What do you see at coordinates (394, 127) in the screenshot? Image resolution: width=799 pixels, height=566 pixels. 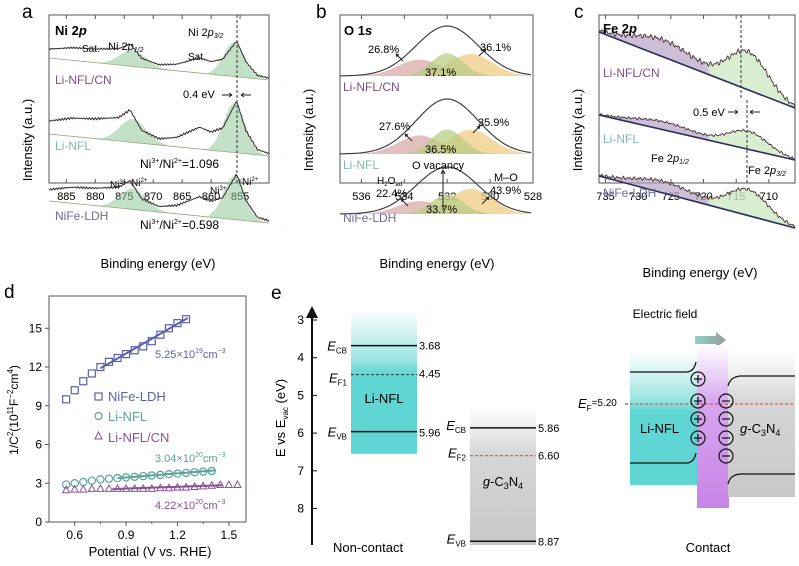 I see `pct-nfl-h2o: 27.6%` at bounding box center [394, 127].